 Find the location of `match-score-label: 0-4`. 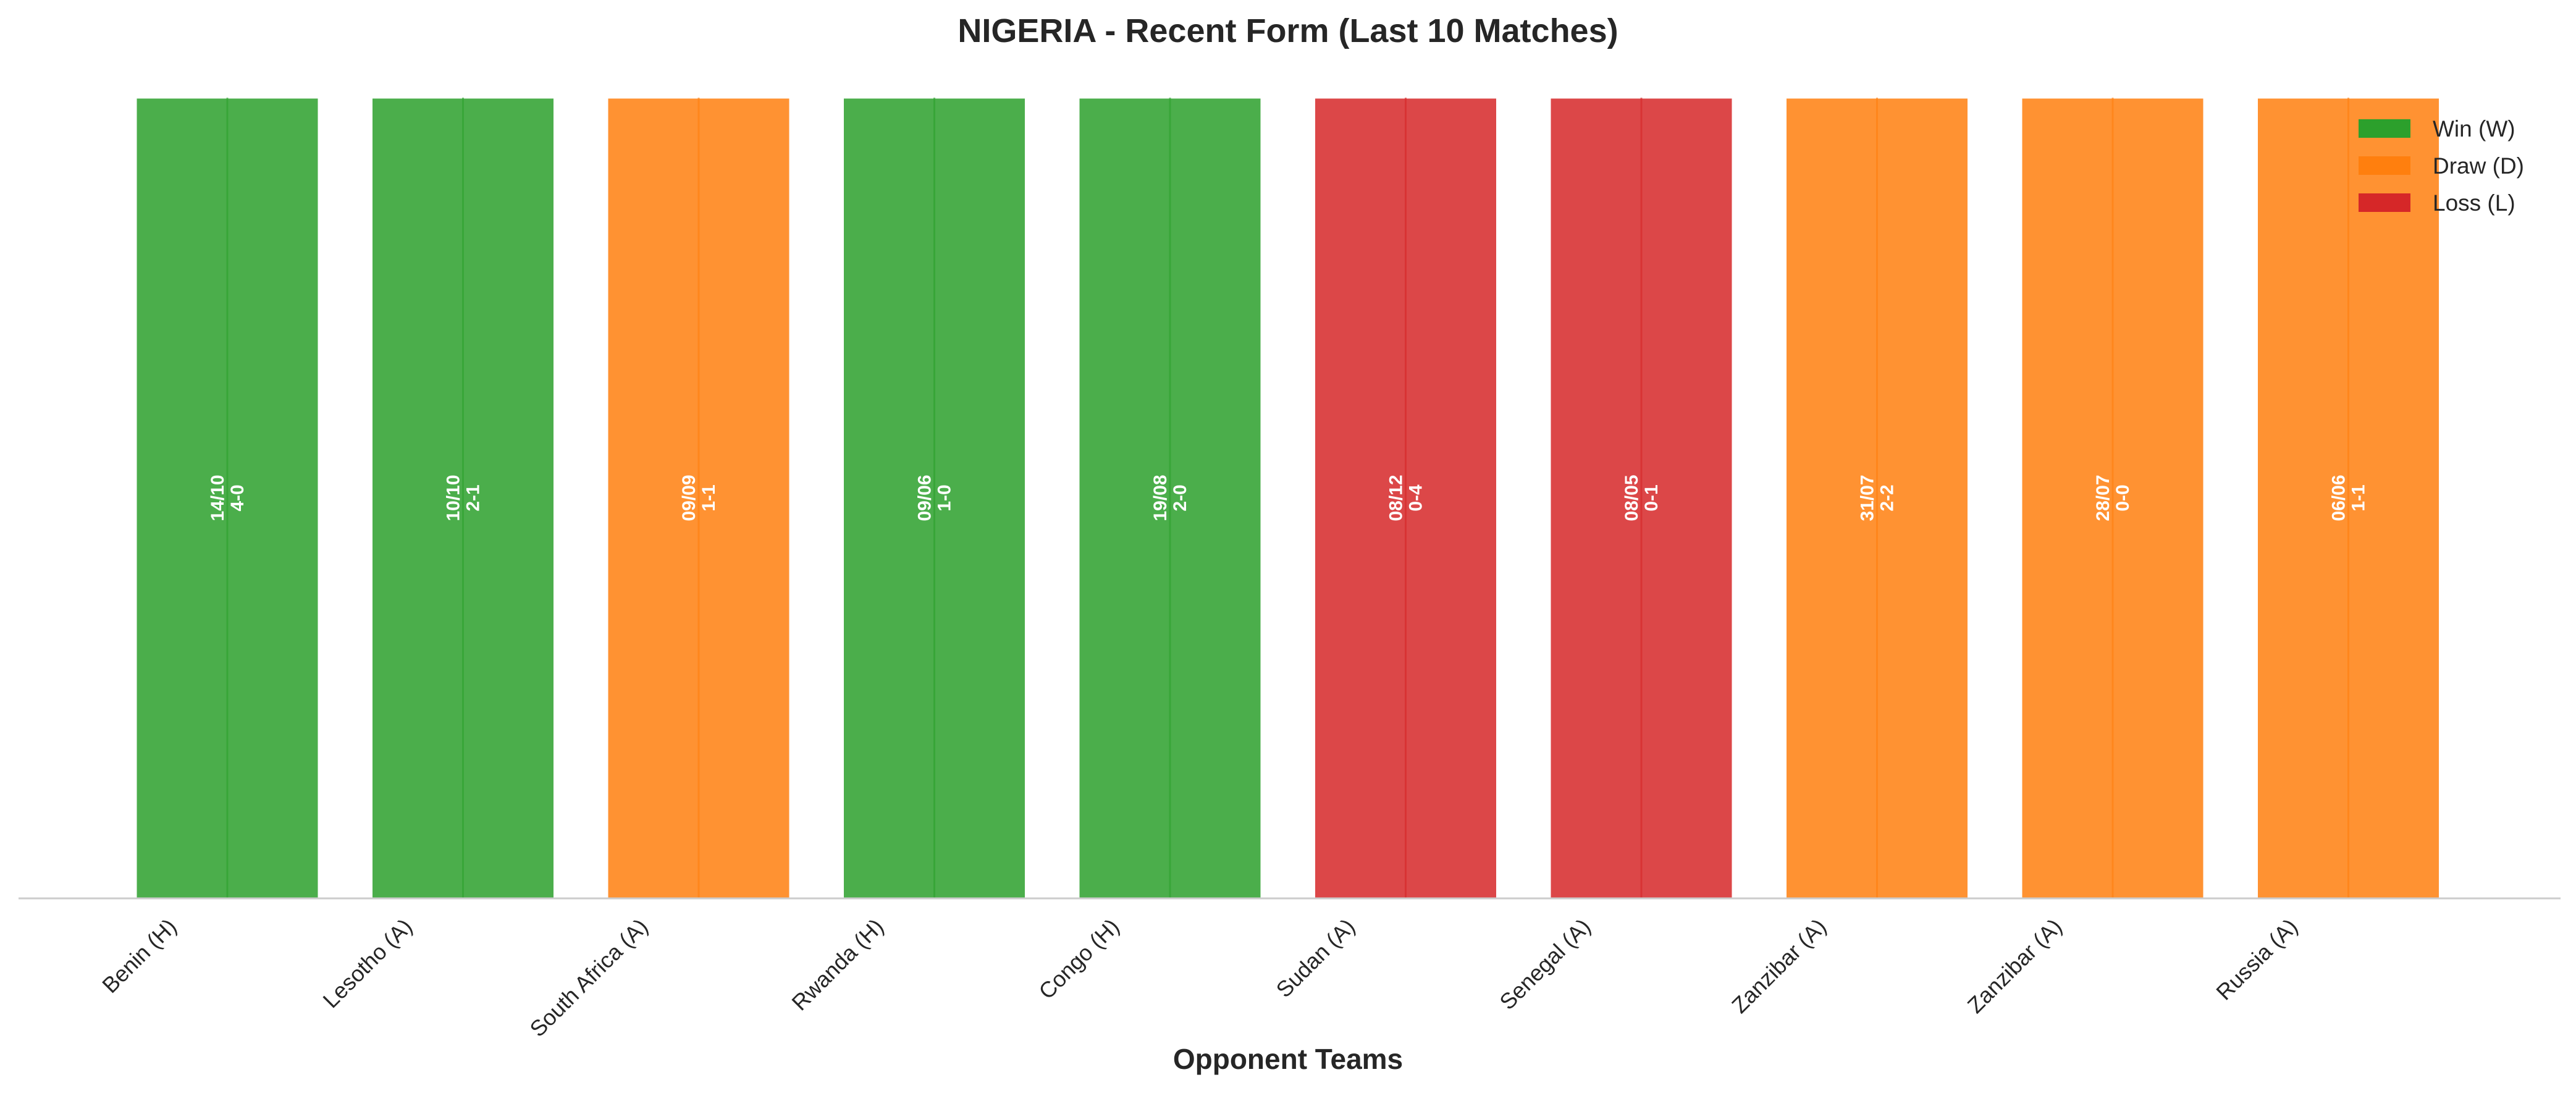

match-score-label: 0-4 is located at coordinates (1416, 498).